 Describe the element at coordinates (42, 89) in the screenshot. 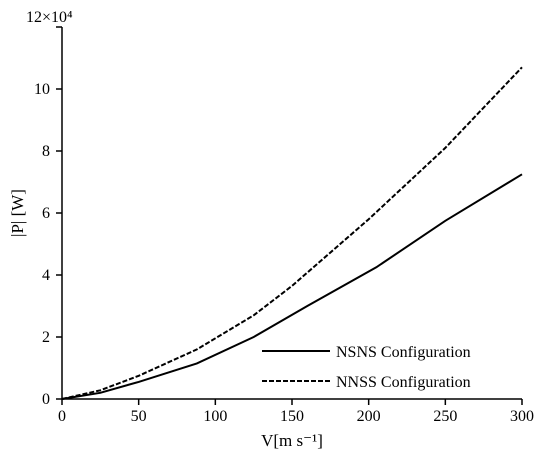

I see `y-tick-label: 10` at that location.